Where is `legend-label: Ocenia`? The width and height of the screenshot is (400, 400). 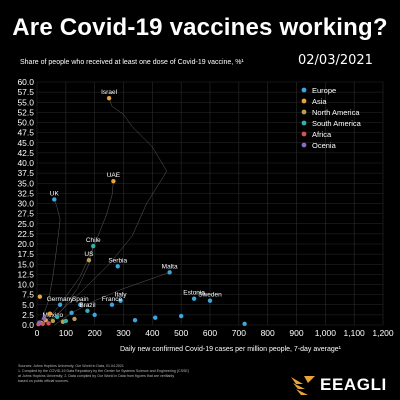
legend-label: Ocenia is located at coordinates (324, 145).